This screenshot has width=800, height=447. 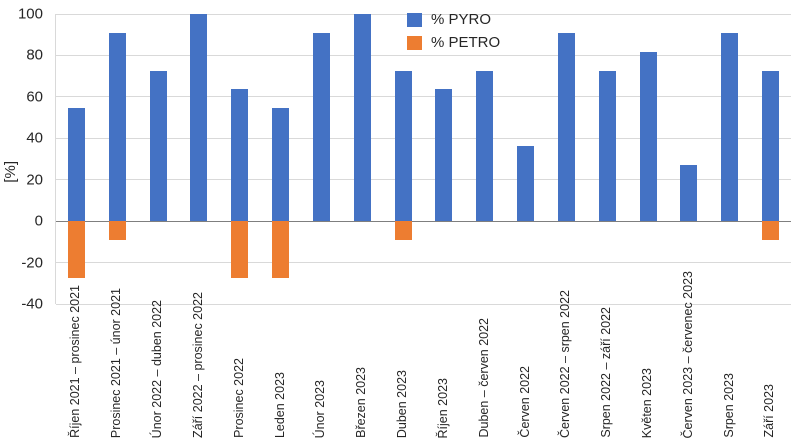 What do you see at coordinates (361, 402) in the screenshot?
I see `x-axis-label: Březen 2023` at bounding box center [361, 402].